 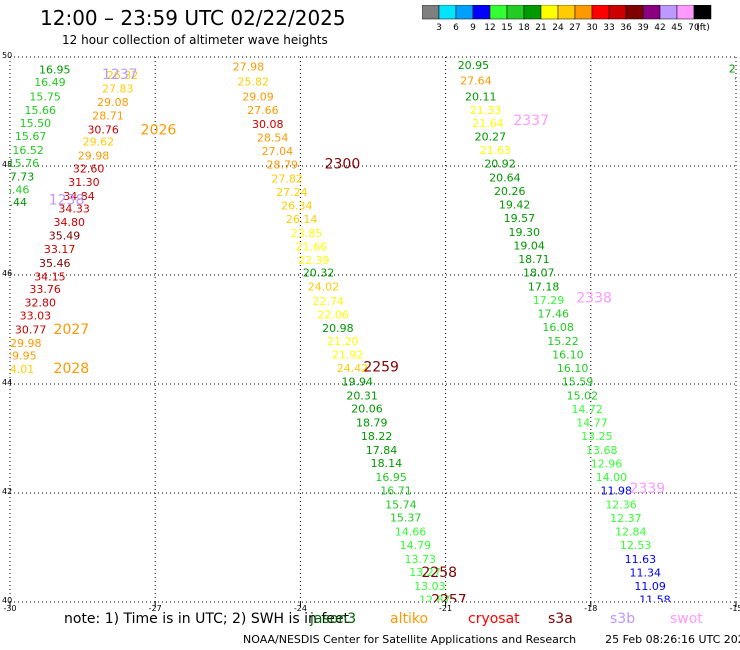 I want to click on swh-reading: 17.46, so click(x=554, y=314).